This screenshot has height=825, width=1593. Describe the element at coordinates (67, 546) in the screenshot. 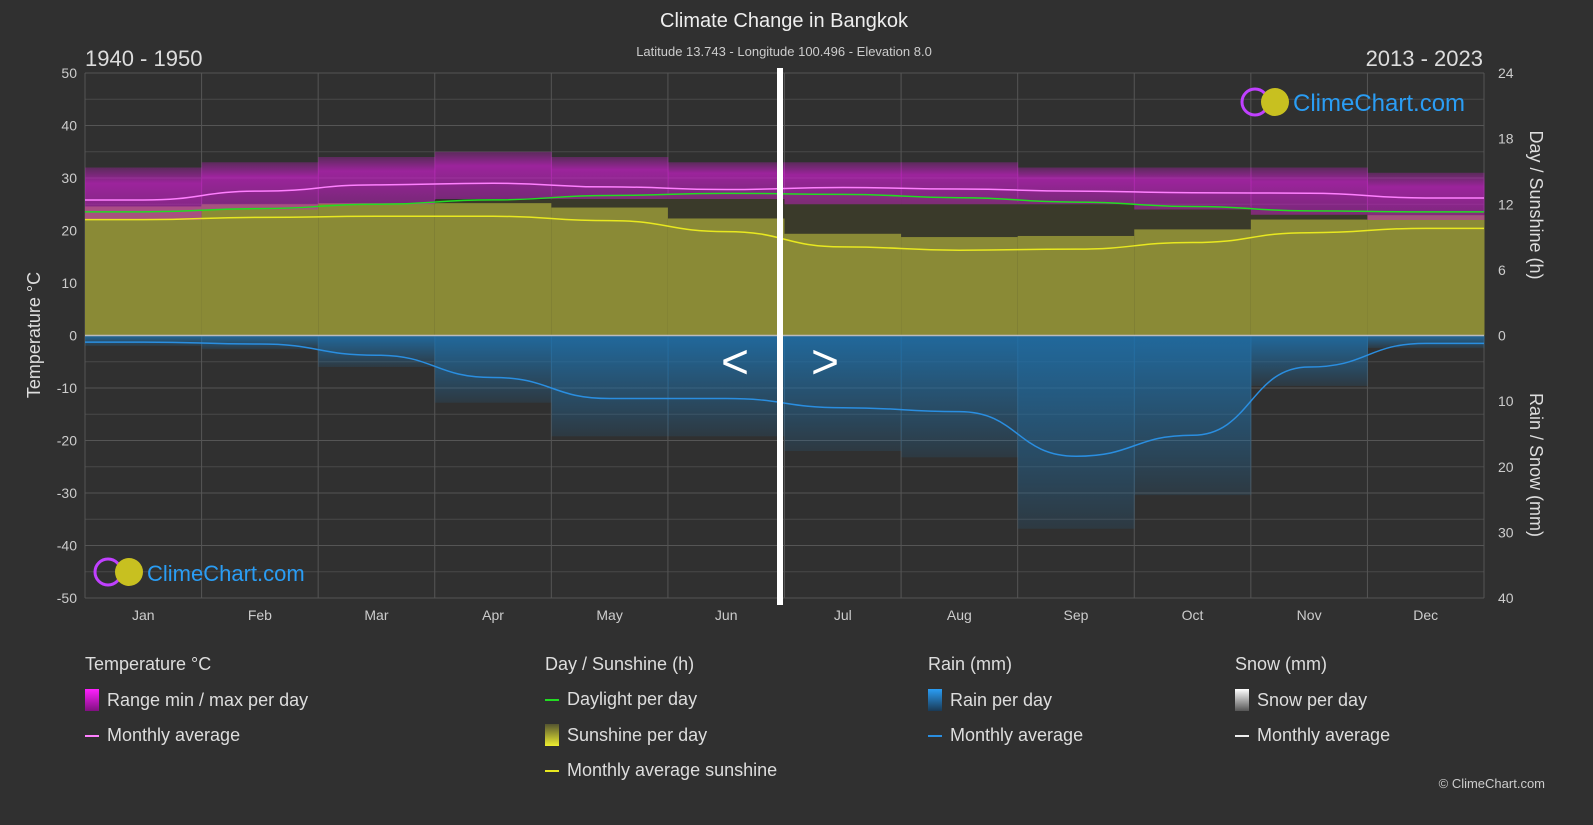

I see `y-left-tick: -40` at that location.